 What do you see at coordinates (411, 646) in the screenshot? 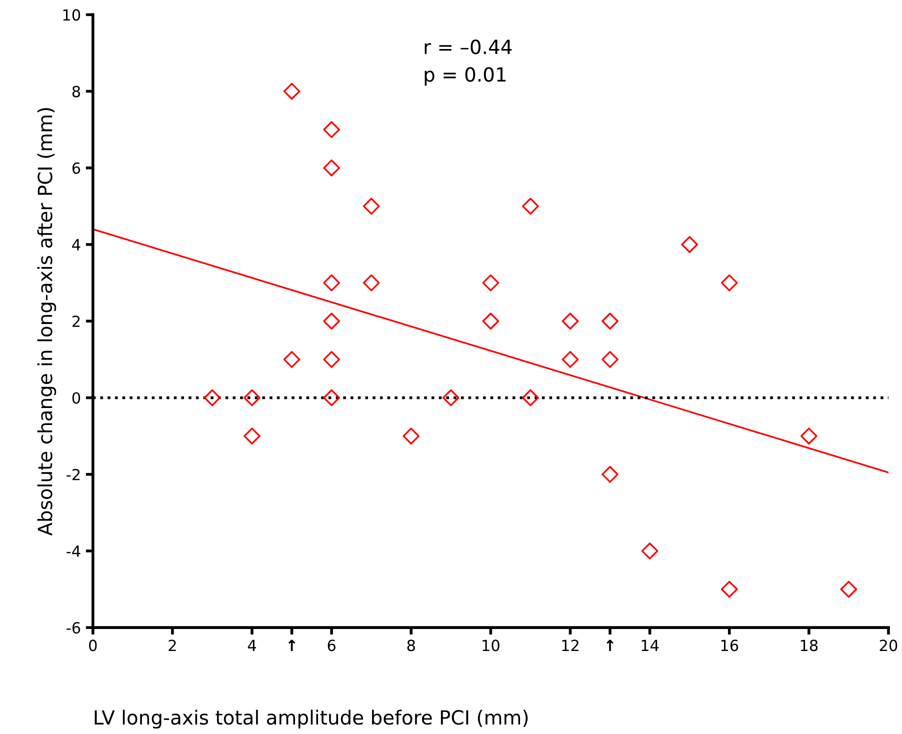
I see `x-tick-label: 8` at bounding box center [411, 646].